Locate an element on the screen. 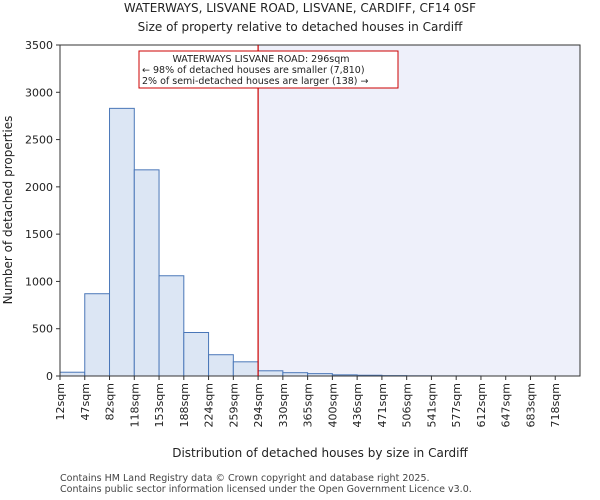 The image size is (600, 500). bar-82sqm is located at coordinates (122, 242).